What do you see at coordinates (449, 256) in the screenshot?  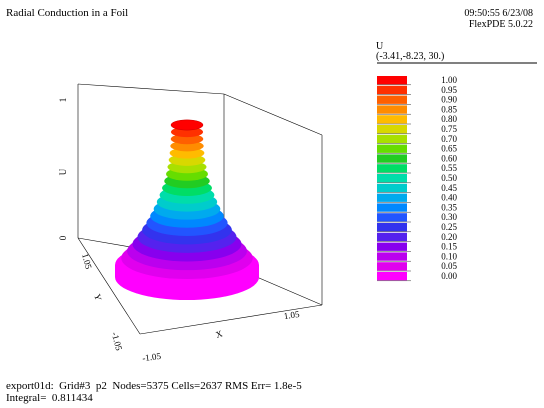 I see `legend-level-label: 0.10` at bounding box center [449, 256].